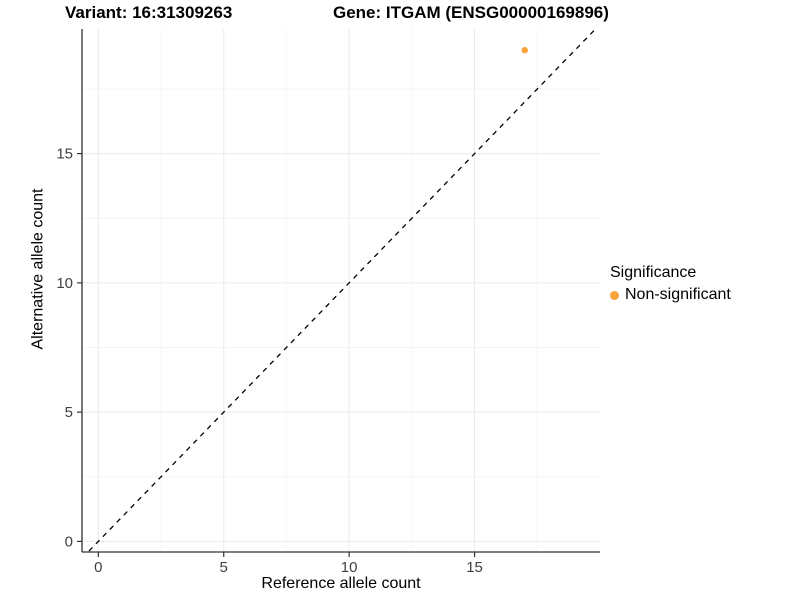 Image resolution: width=800 pixels, height=600 pixels. I want to click on legend-title: Significance, so click(653, 272).